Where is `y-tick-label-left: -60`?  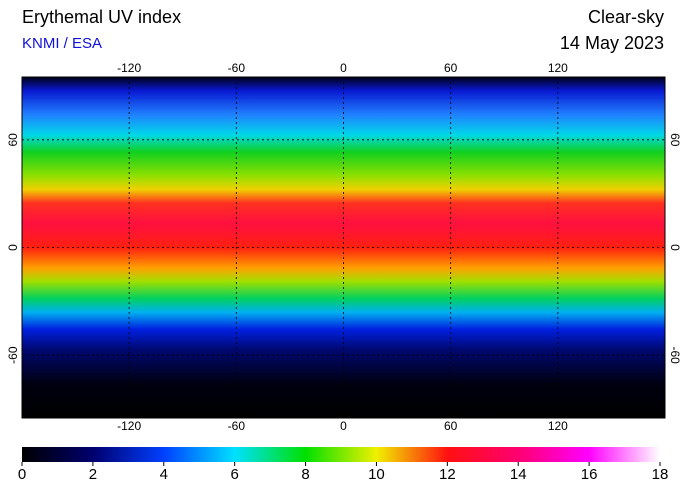 y-tick-label-left: -60 is located at coordinates (13, 355).